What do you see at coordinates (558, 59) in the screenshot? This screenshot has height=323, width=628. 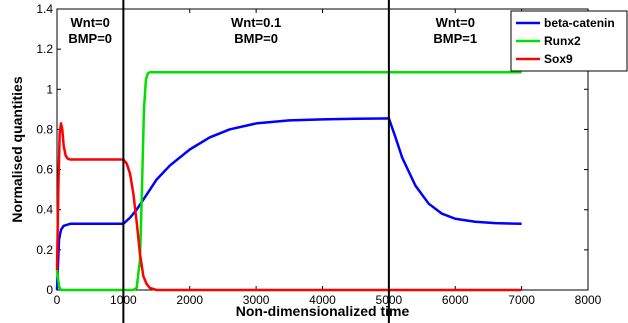 I see `legend-label: Sox9` at bounding box center [558, 59].